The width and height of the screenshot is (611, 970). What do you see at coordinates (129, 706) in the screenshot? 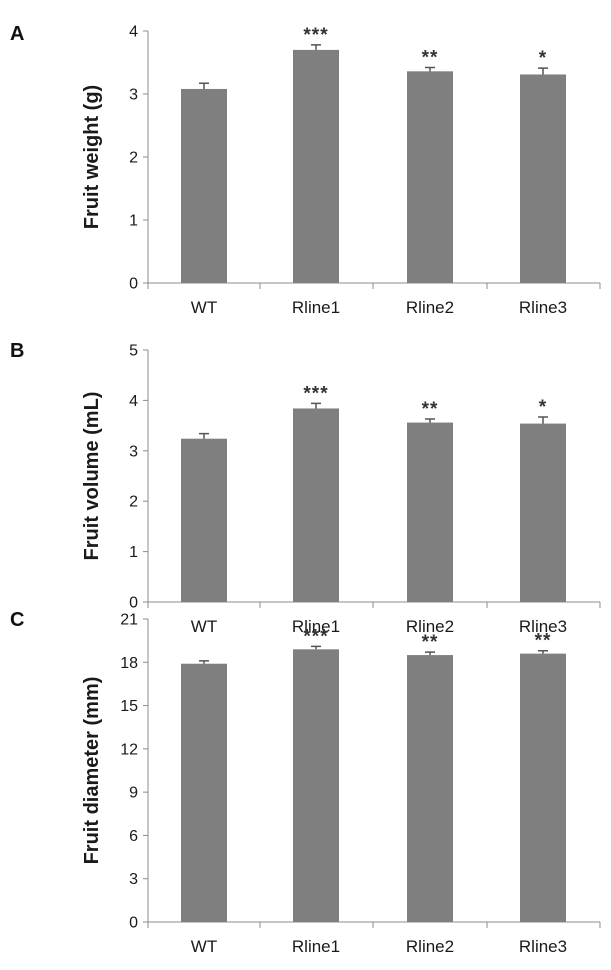
I see `y-tick-label: 15` at bounding box center [129, 706].